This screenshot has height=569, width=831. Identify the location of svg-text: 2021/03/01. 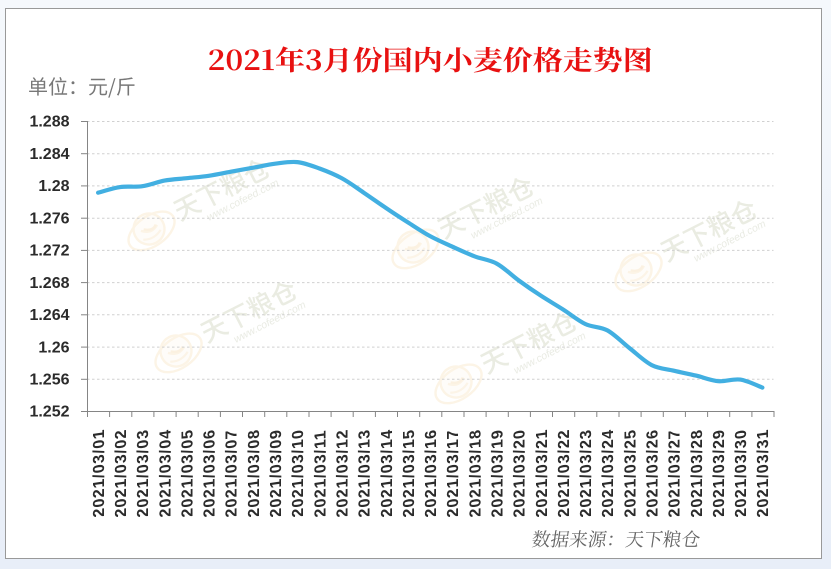
(99, 473).